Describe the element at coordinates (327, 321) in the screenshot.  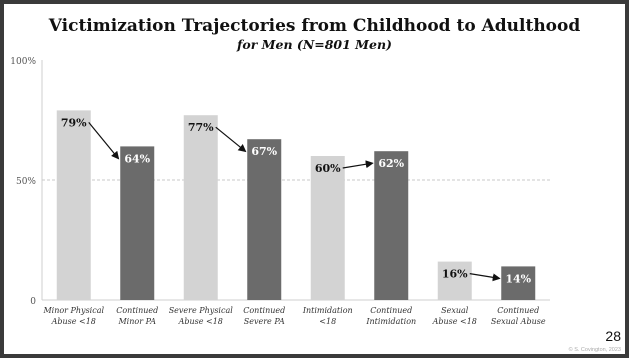
I see `x-tick-label: <18` at that location.